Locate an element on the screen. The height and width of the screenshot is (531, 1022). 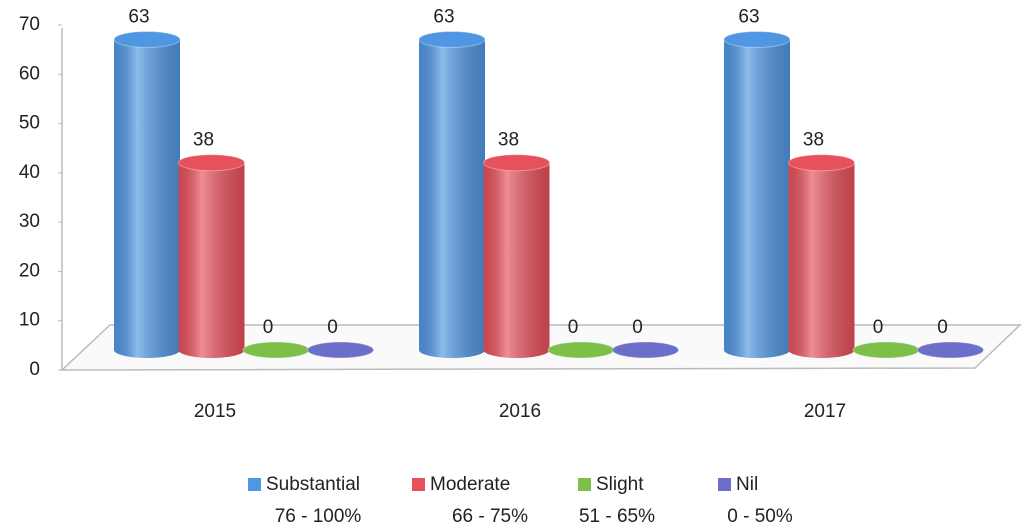
legend-label: Substantial is located at coordinates (313, 484).